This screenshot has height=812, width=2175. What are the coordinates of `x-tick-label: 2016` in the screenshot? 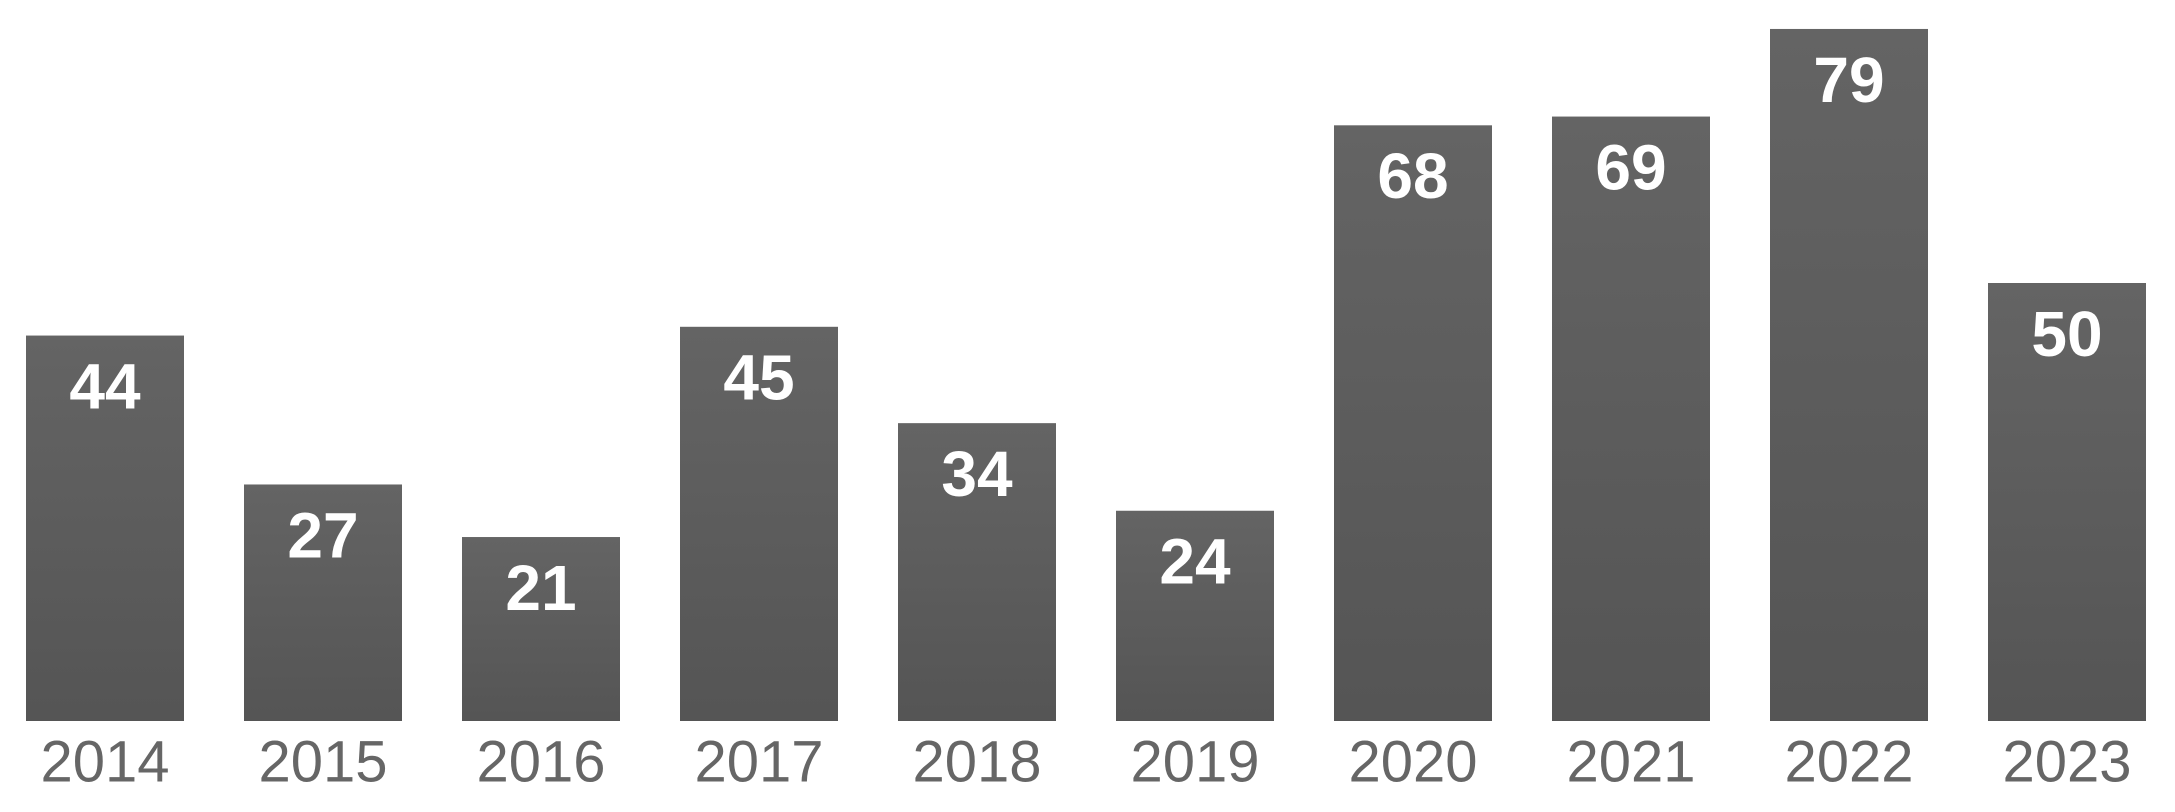 It's located at (540, 761).